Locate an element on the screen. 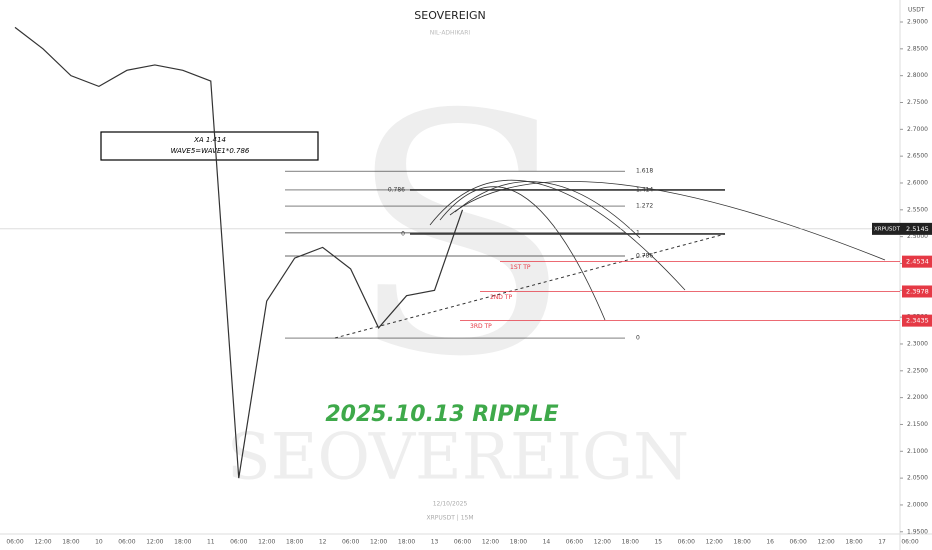  price-tag-label: 2.3435 is located at coordinates (917, 321).